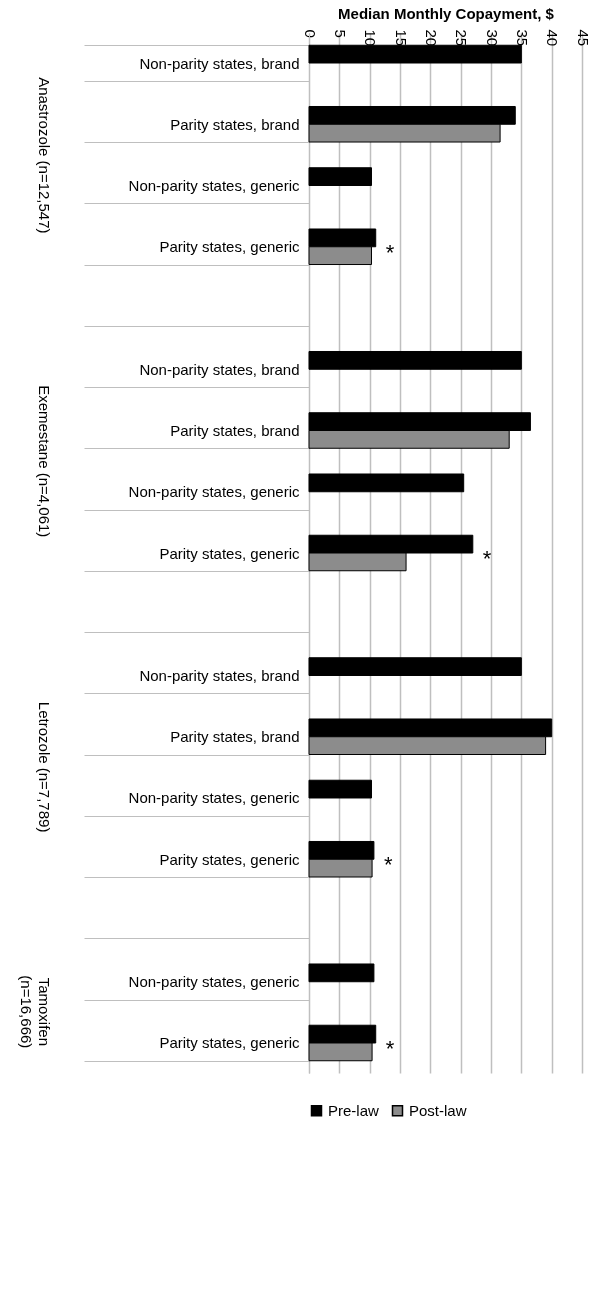  I want to click on text: Exemestane (n=4,061), so click(44, 461).